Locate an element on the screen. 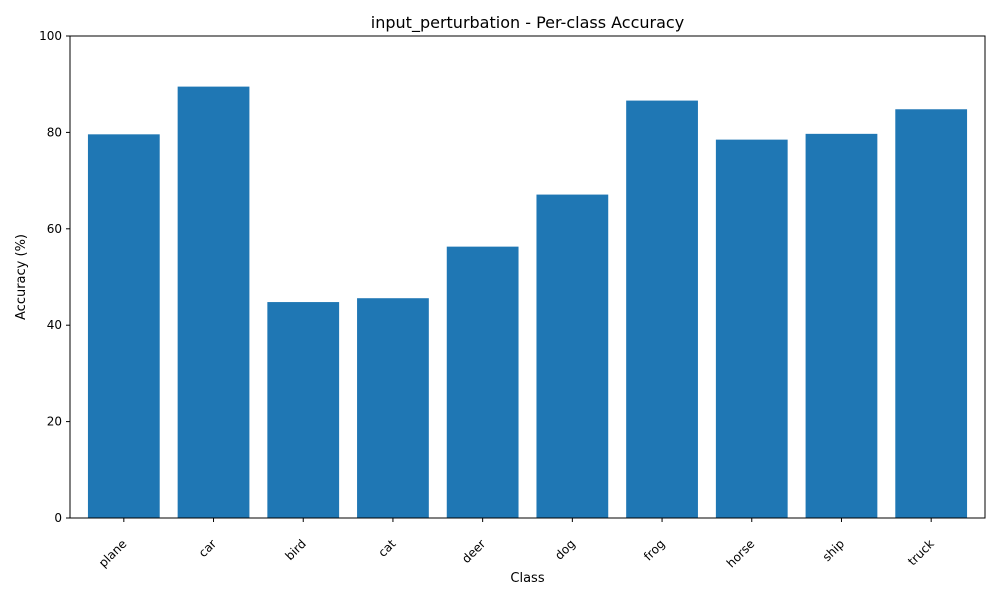  y-tick-label: 60 is located at coordinates (54, 229).